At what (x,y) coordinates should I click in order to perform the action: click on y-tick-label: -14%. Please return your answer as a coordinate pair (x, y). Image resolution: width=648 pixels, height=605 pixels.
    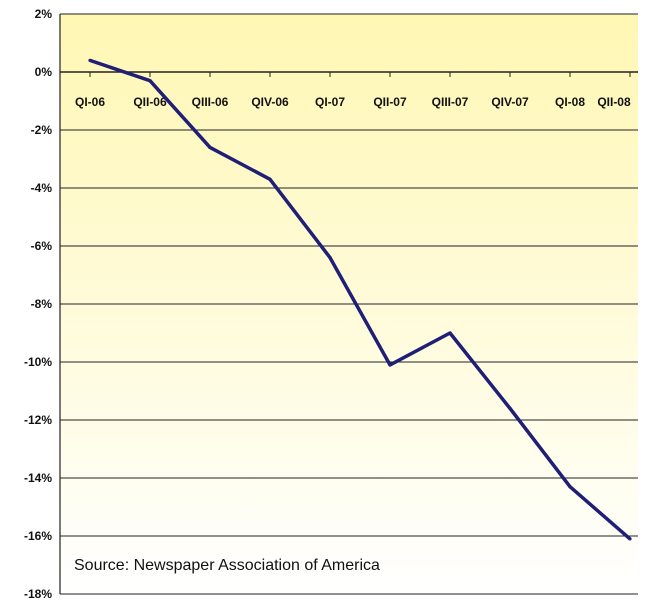
    Looking at the image, I should click on (38, 478).